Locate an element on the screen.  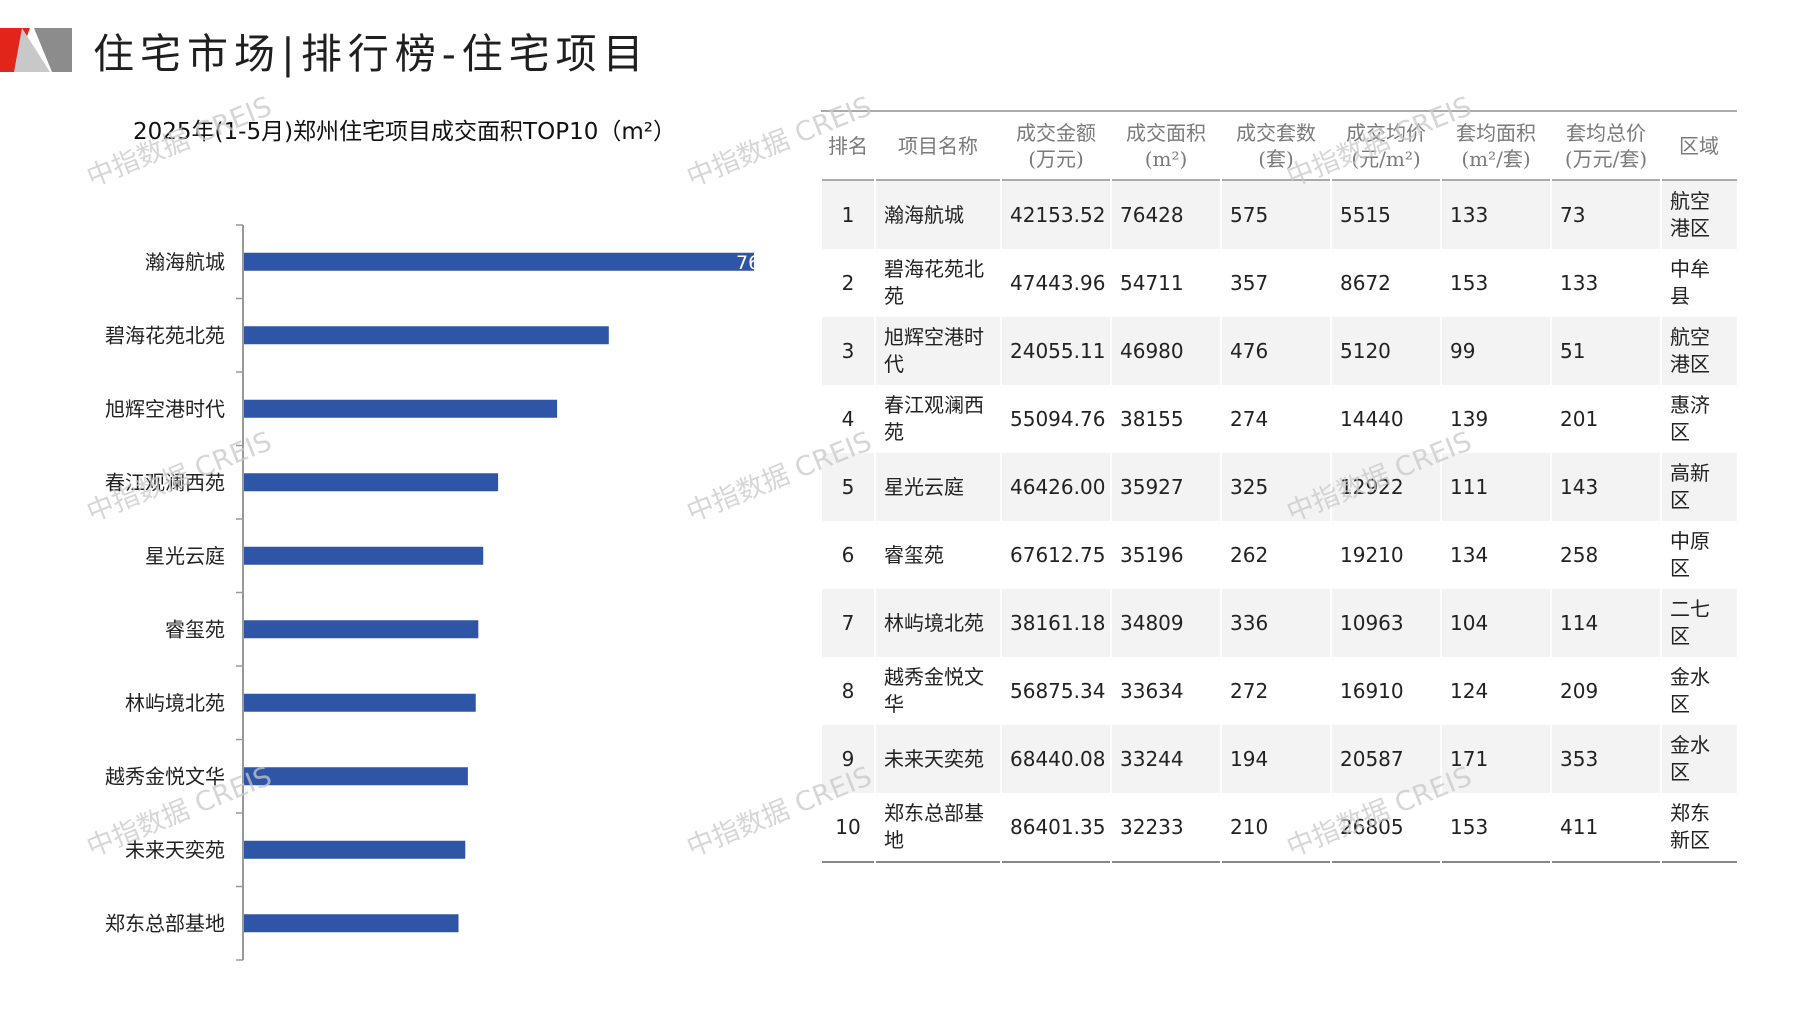
table-row: 7 林屿境北苑 38161.18 34809 336 10963 104 114 二七区 is located at coordinates (1278, 623).